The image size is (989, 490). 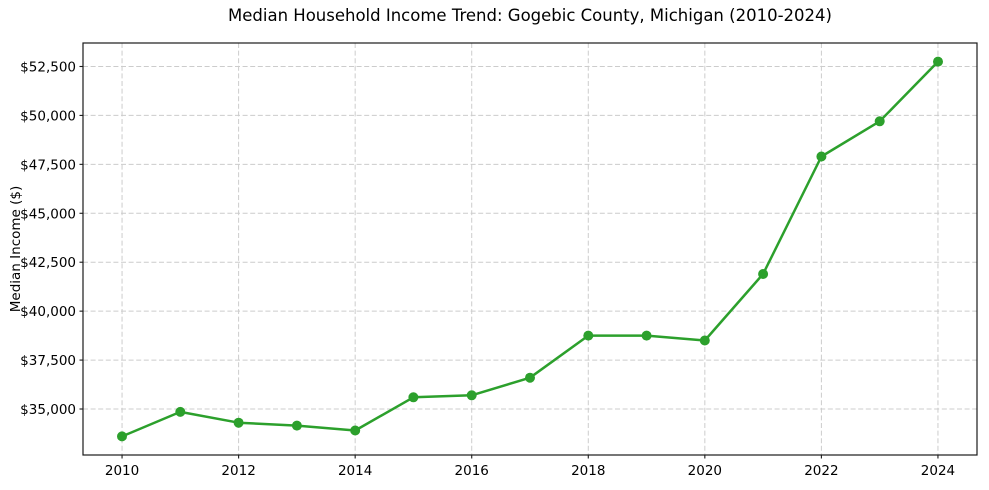 What do you see at coordinates (48, 312) in the screenshot?
I see `y-tick-label: $40,000` at bounding box center [48, 312].